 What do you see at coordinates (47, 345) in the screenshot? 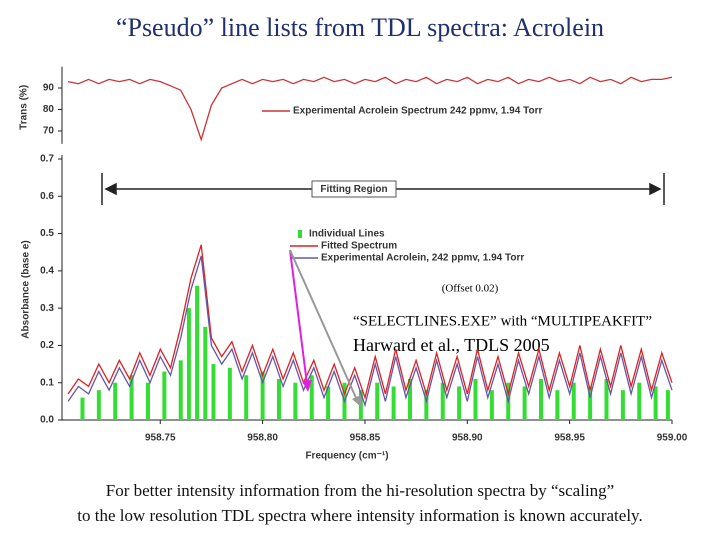
I see `y-tick-label: 0.2` at bounding box center [47, 345].